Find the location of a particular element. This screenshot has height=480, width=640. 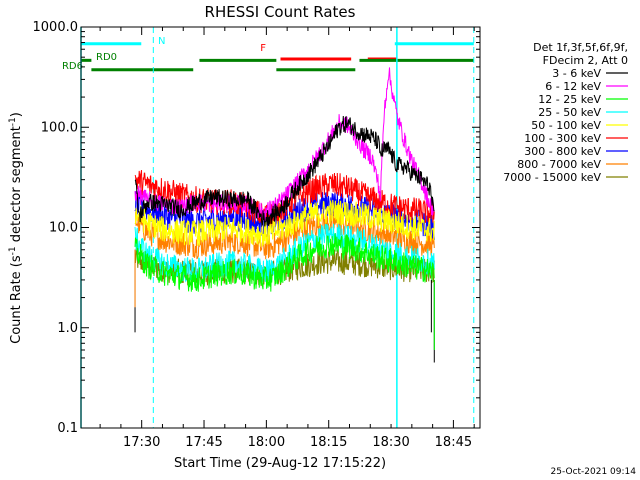

x-tick-label: 17:45 is located at coordinates (203, 442).